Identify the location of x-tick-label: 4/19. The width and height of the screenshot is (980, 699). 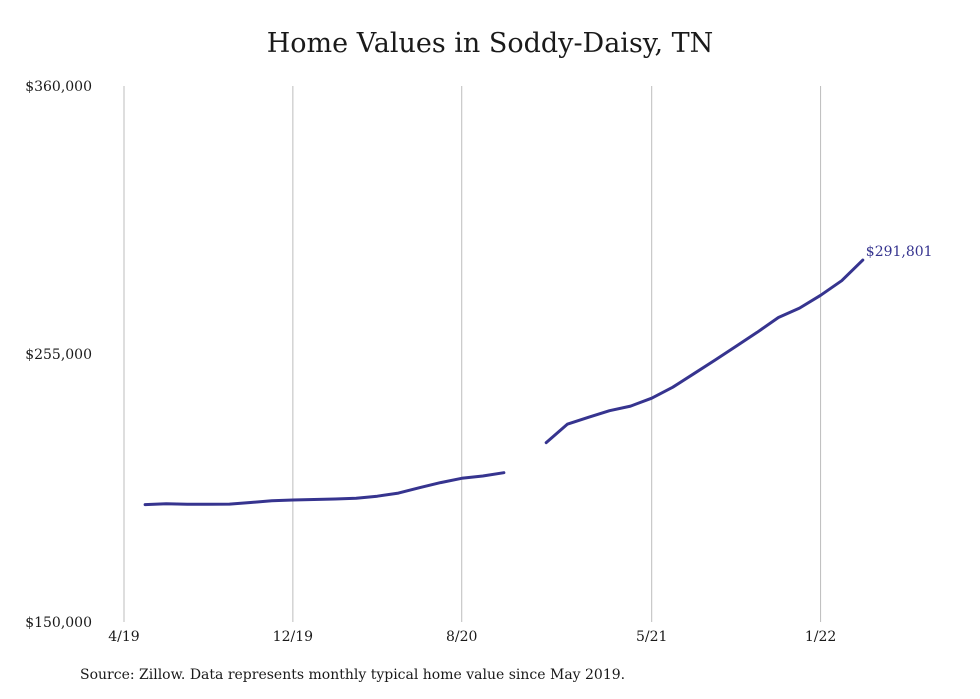
(123, 637).